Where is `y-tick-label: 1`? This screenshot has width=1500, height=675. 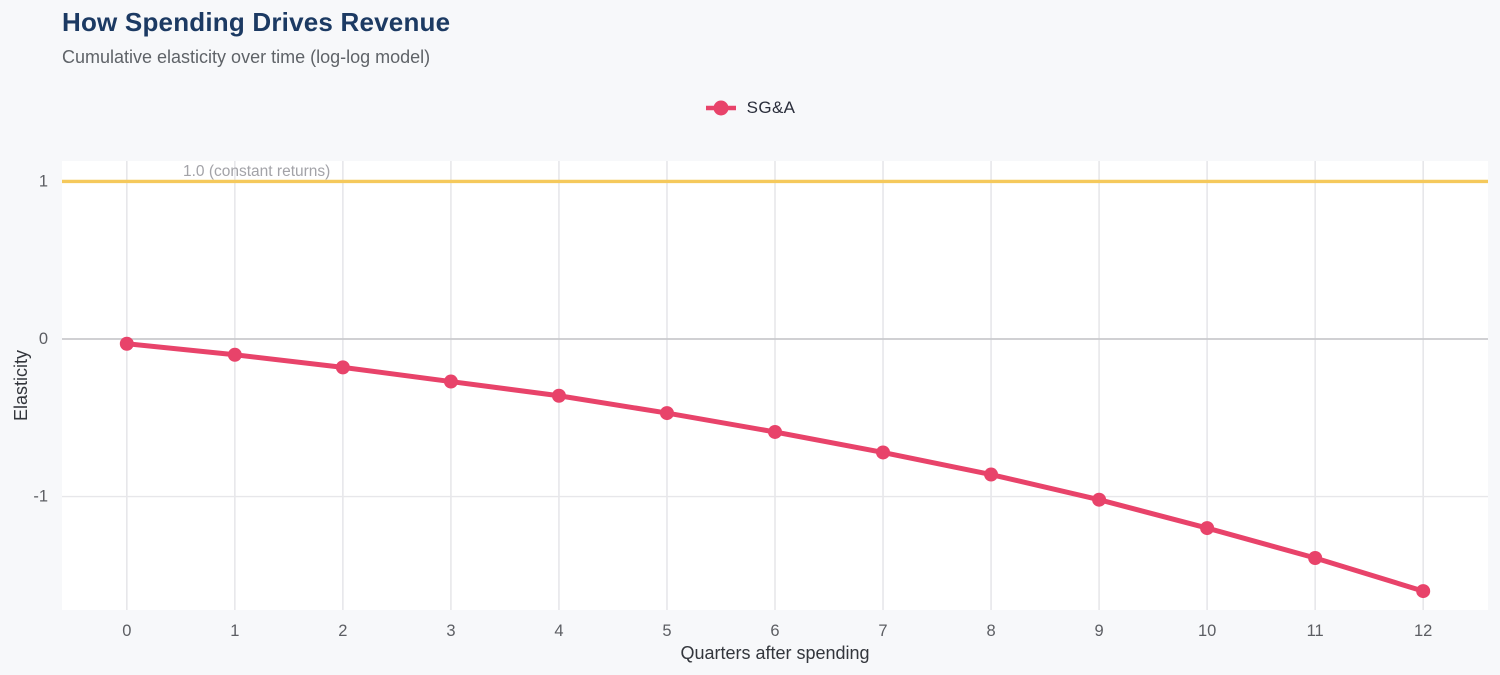
y-tick-label: 1 is located at coordinates (43, 181).